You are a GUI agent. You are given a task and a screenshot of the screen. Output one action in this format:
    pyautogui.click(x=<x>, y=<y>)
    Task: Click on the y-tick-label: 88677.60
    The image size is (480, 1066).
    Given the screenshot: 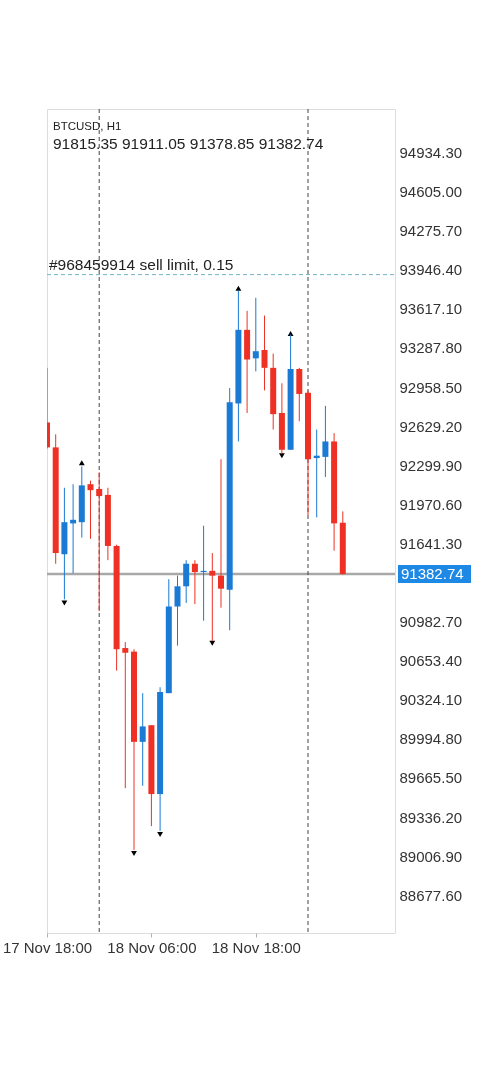 What is the action you would take?
    pyautogui.click(x=431, y=895)
    